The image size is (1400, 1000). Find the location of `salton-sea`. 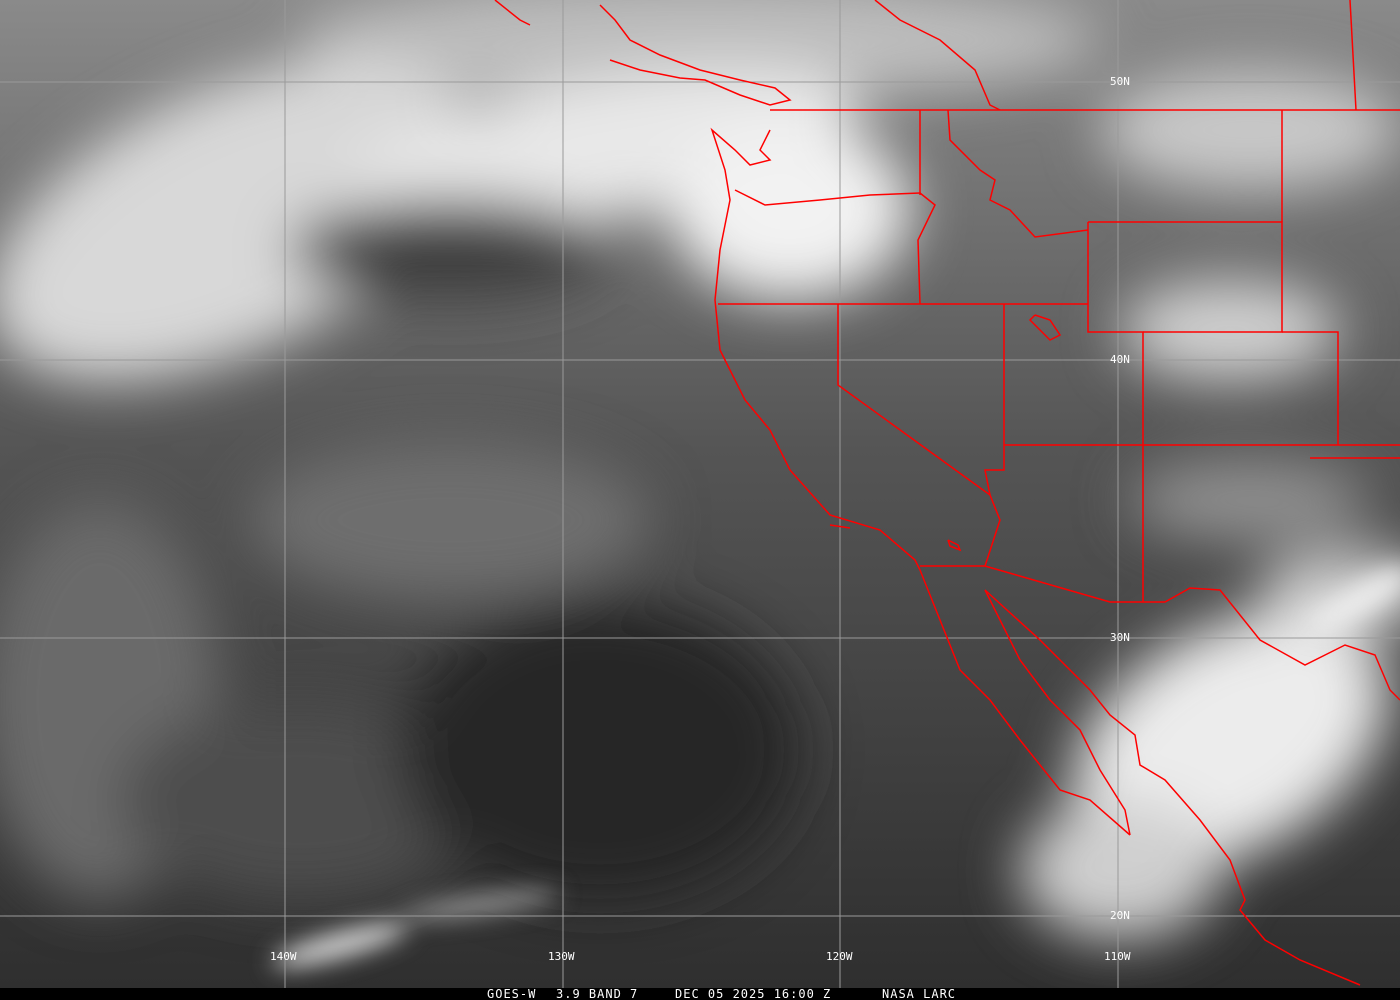

salton-sea is located at coordinates (954, 545).